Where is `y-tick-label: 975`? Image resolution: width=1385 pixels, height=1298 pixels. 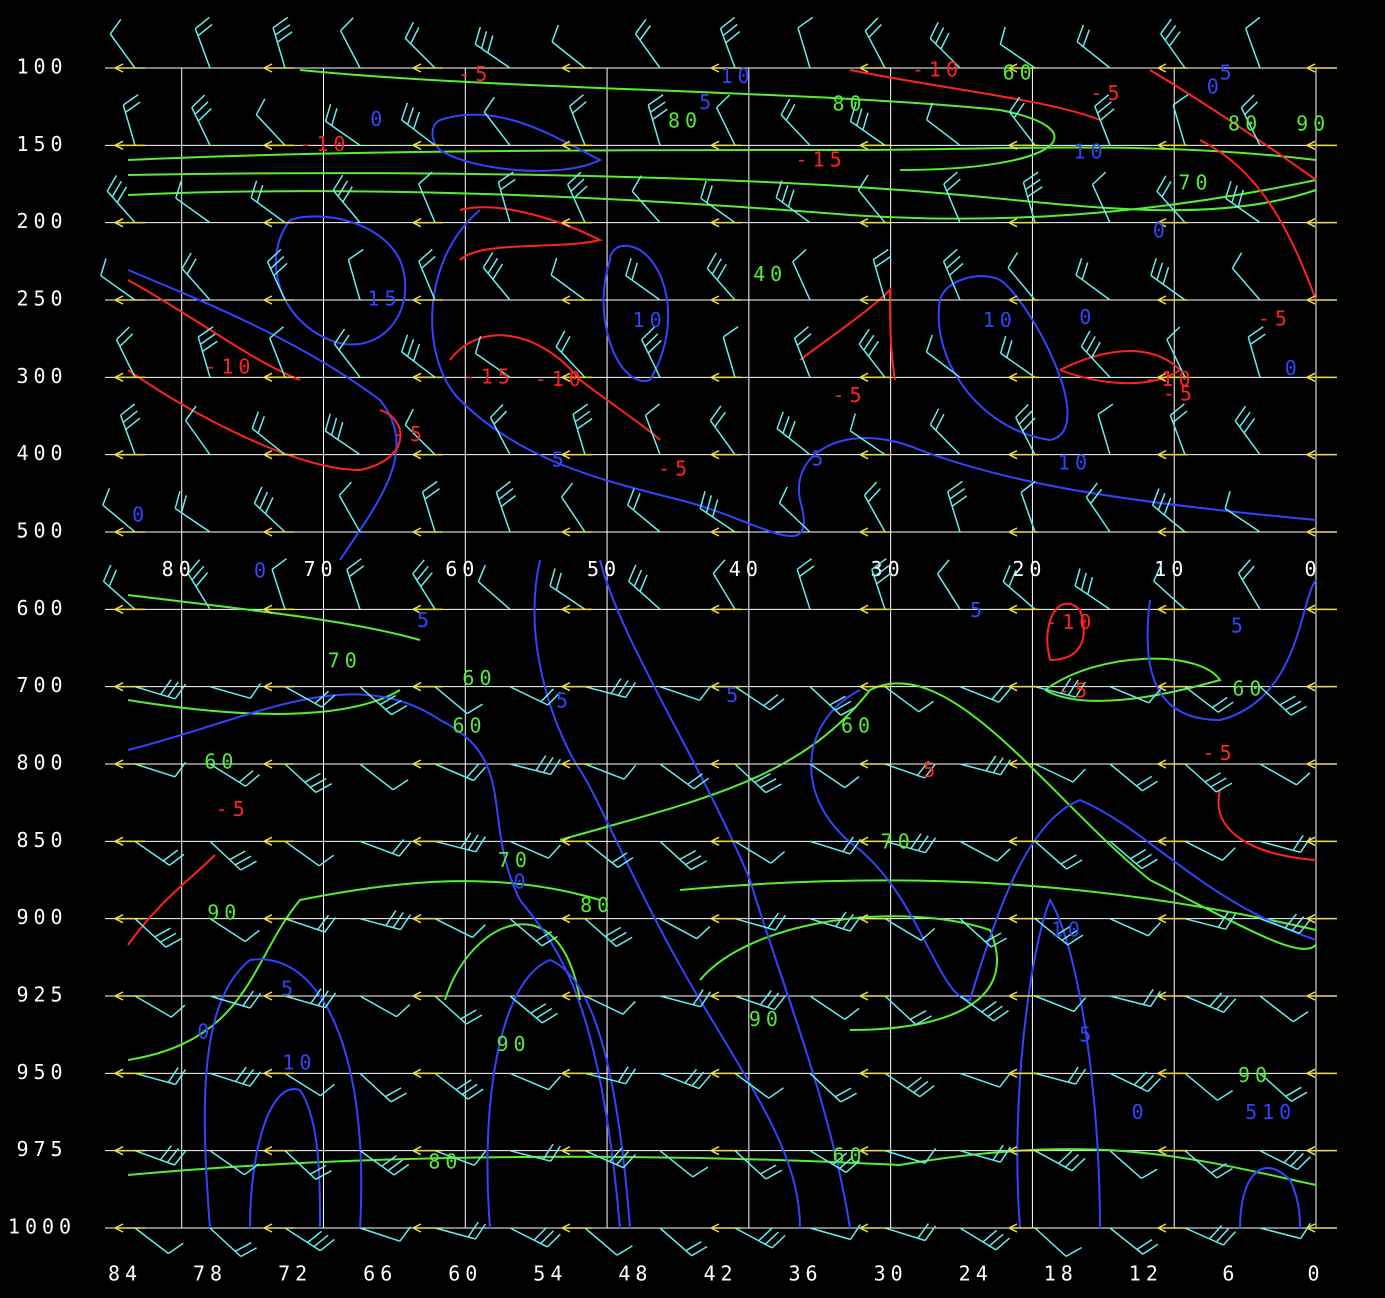 y-tick-label: 975 is located at coordinates (41, 1149).